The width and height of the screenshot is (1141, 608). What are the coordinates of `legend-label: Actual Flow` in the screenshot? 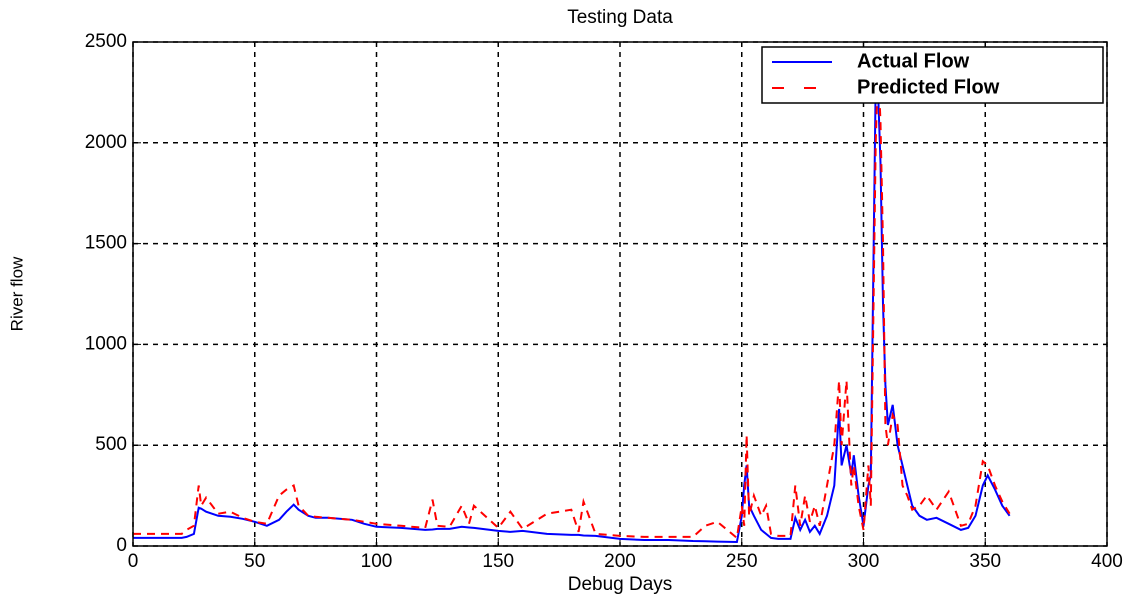 It's located at (913, 61).